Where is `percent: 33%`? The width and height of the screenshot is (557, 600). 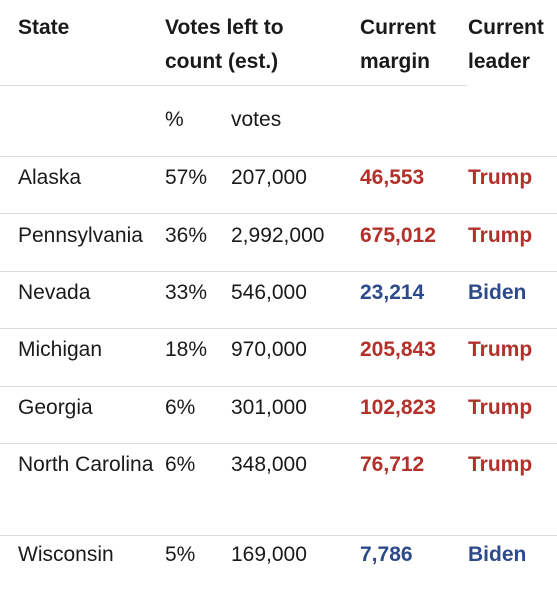
percent: 33% is located at coordinates (186, 292).